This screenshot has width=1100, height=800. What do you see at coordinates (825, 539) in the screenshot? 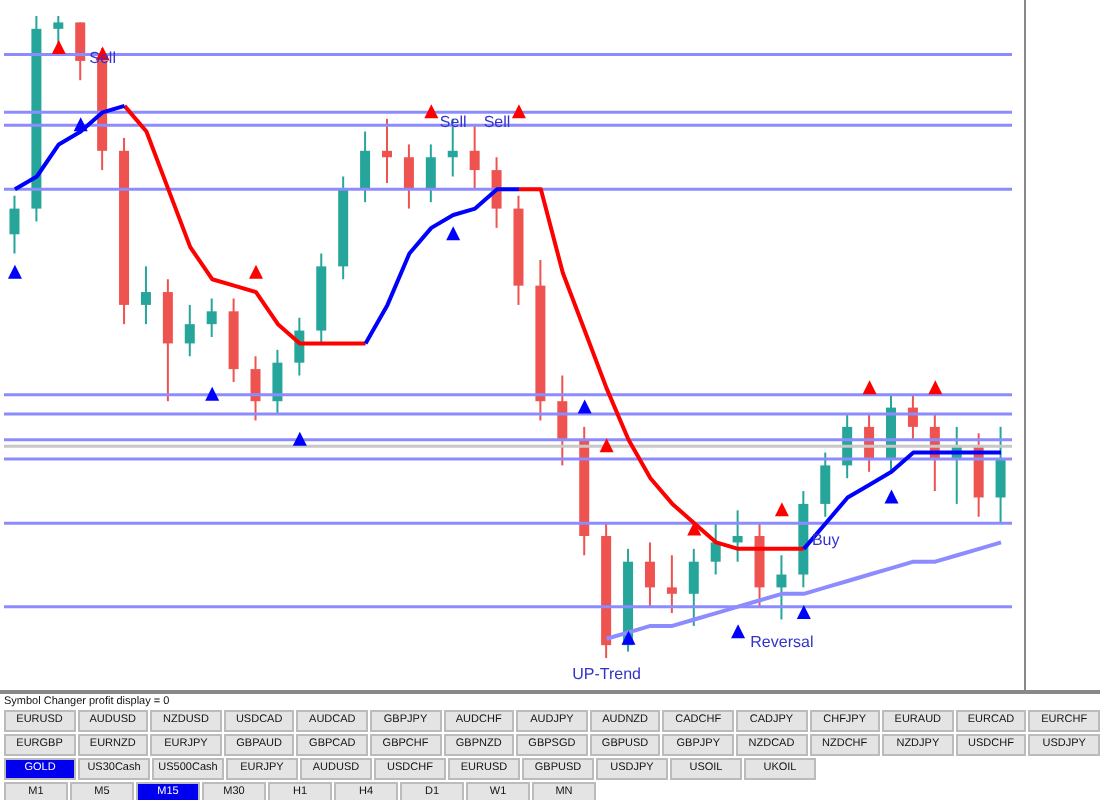
I see `annotation: Buy` at bounding box center [825, 539].